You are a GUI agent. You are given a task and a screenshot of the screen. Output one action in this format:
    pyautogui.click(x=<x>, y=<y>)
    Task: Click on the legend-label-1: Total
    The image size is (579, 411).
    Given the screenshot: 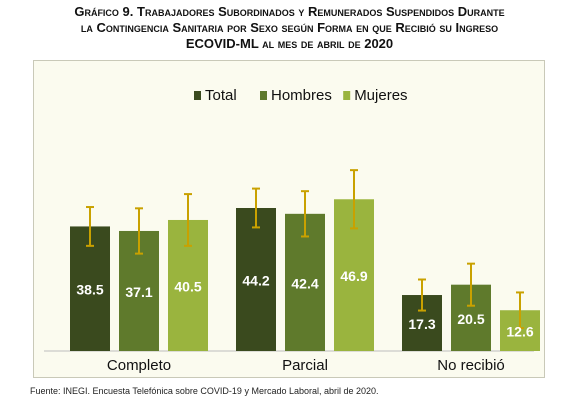 What is the action you would take?
    pyautogui.click(x=221, y=95)
    